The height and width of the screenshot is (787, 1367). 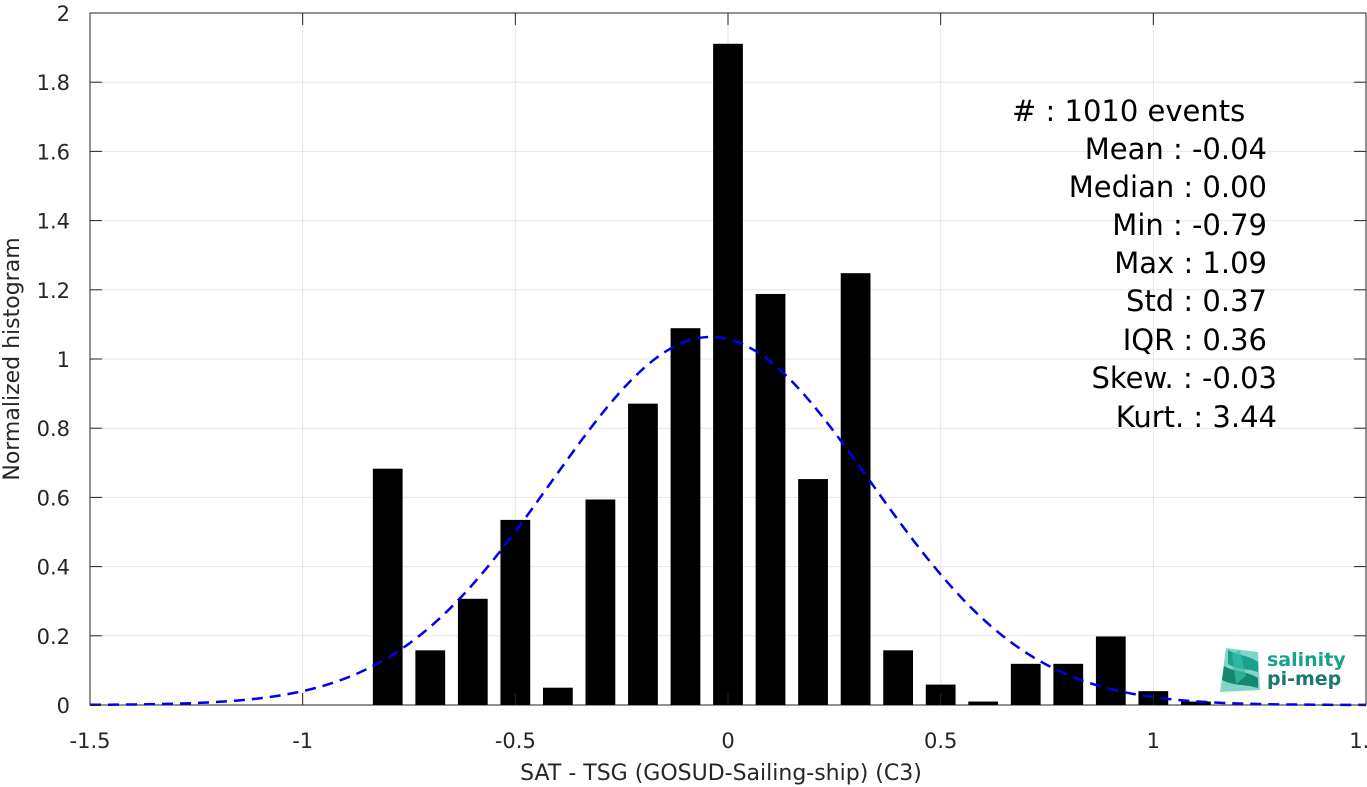 I want to click on y-tick-label: 0.8, so click(x=53, y=429).